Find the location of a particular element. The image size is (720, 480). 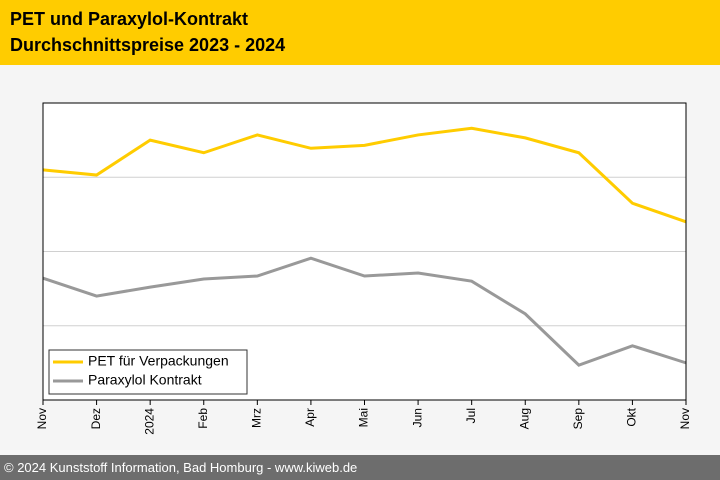

x-tick-label: Mrz is located at coordinates (257, 418).